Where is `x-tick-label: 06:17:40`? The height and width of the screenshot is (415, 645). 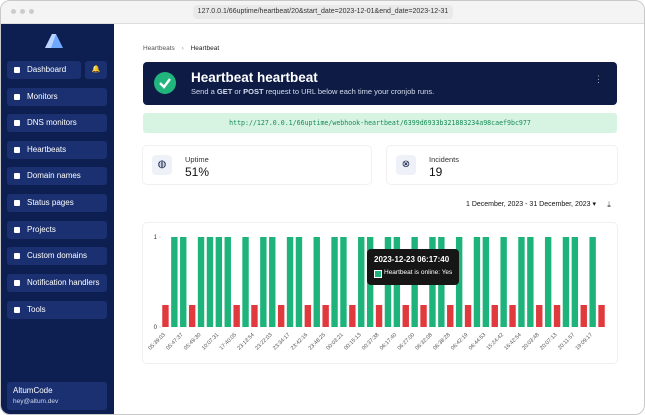
x-tick-label: 06:17:40 is located at coordinates (388, 341).